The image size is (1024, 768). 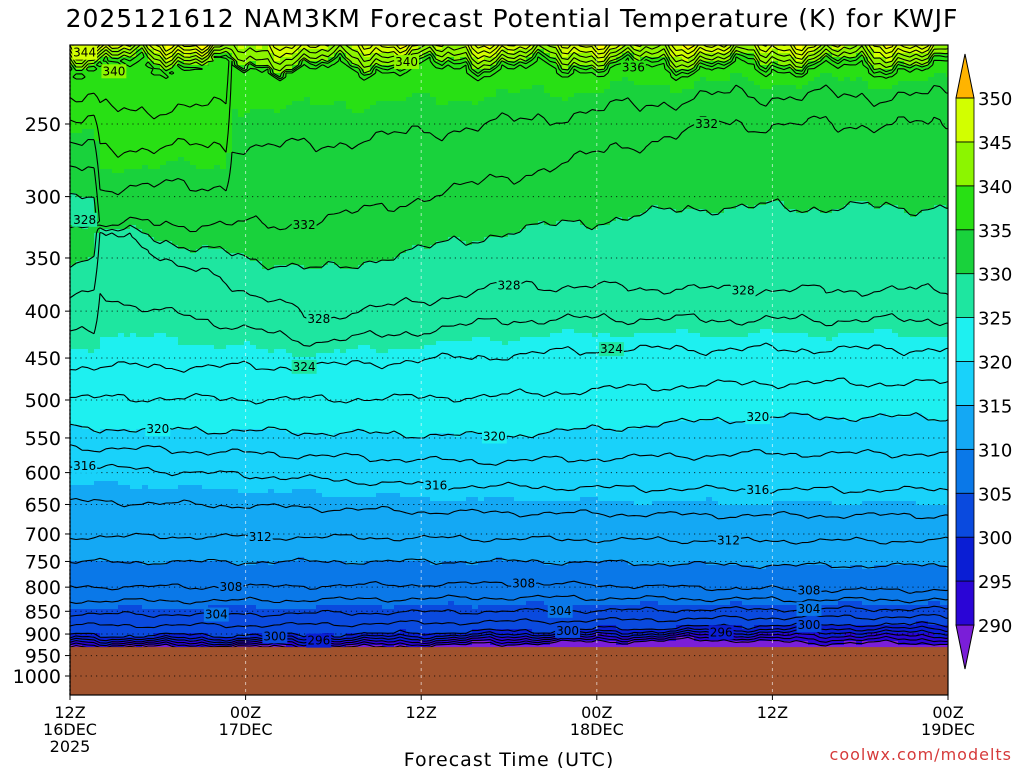 What do you see at coordinates (995, 99) in the screenshot?
I see `colorbar-tick-label-350: 350` at bounding box center [995, 99].